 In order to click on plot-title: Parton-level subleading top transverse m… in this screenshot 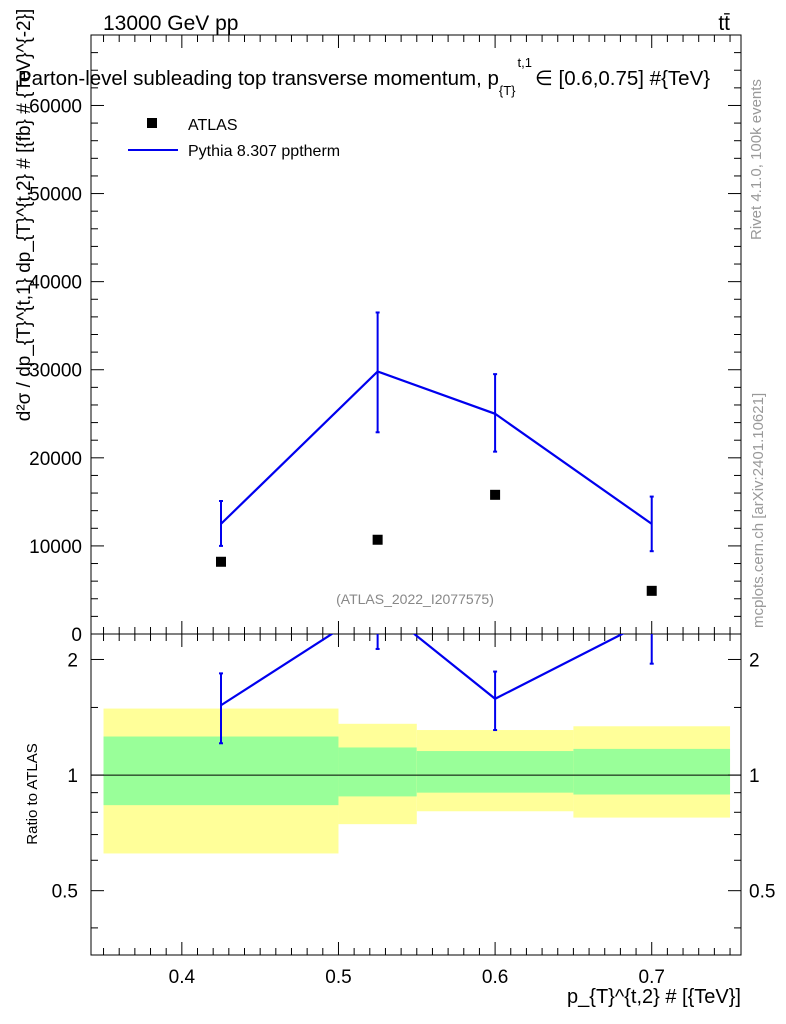, I will do `click(364, 76)`.